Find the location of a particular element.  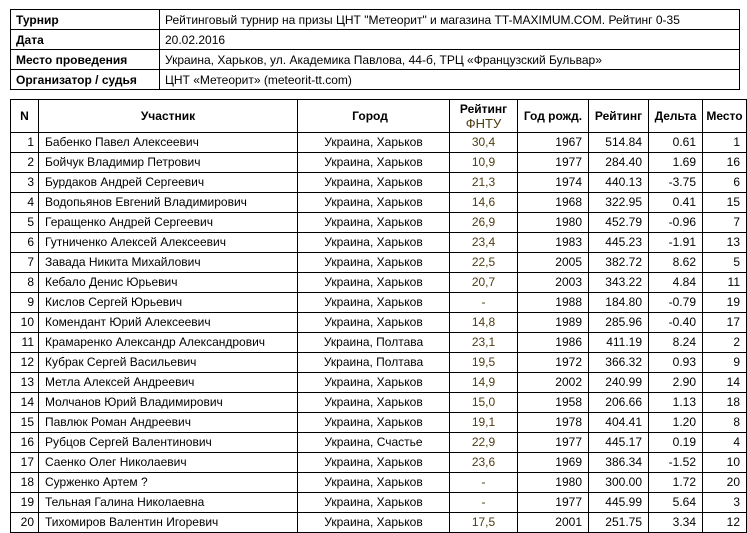

row-cell-delta: 8.62 is located at coordinates (675, 262).